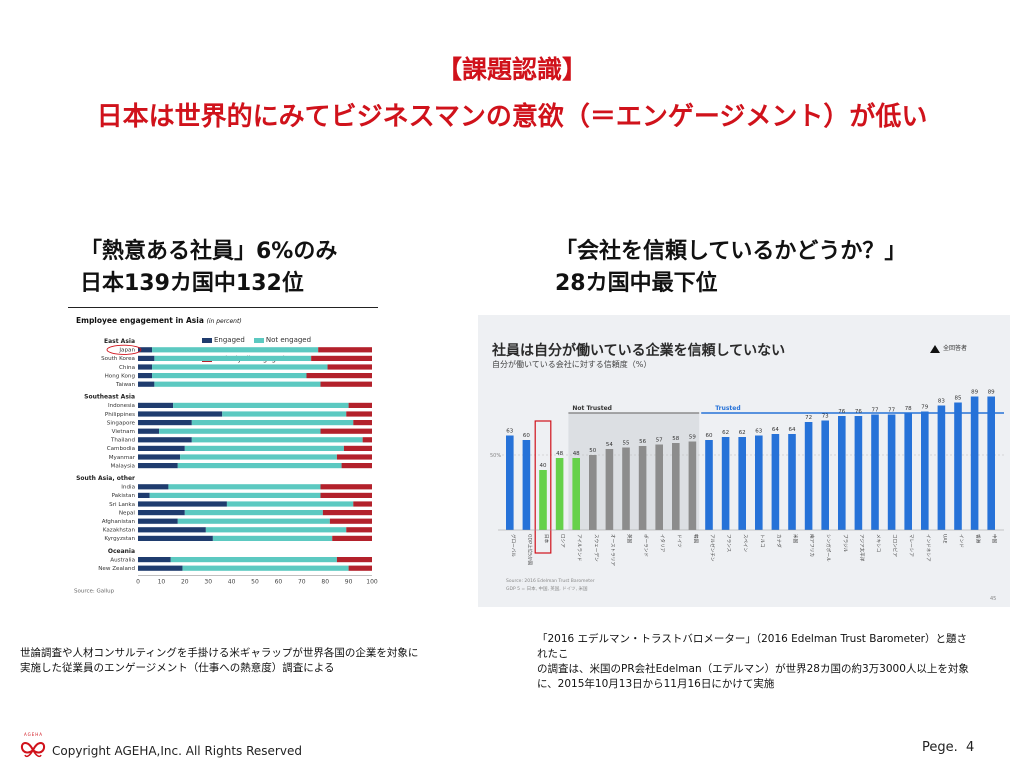 This screenshot has width=1024, height=769. Describe the element at coordinates (159, 320) in the screenshot. I see `gallup-chart-title: Employee engagement in Asia (in percent)` at that location.